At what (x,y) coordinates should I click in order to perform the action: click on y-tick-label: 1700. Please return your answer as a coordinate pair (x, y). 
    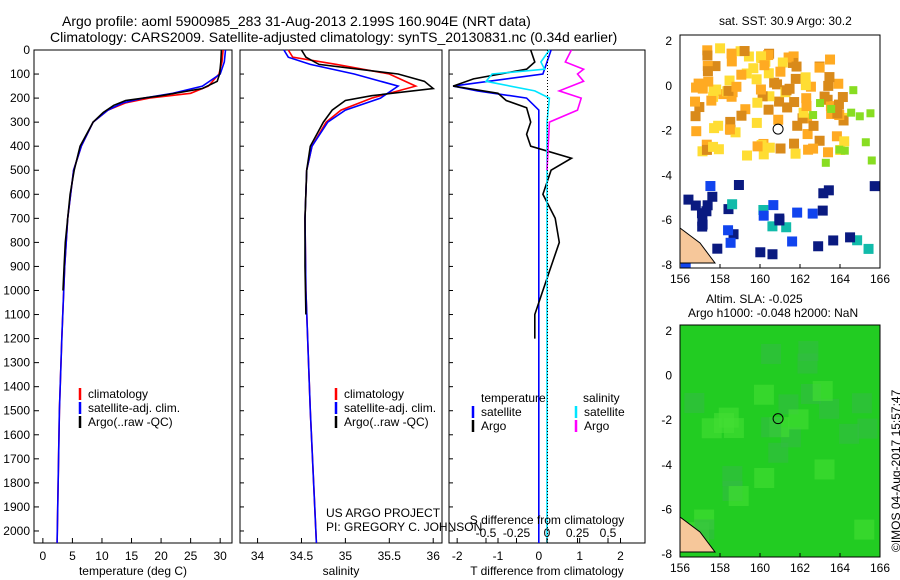
    Looking at the image, I should click on (16, 459).